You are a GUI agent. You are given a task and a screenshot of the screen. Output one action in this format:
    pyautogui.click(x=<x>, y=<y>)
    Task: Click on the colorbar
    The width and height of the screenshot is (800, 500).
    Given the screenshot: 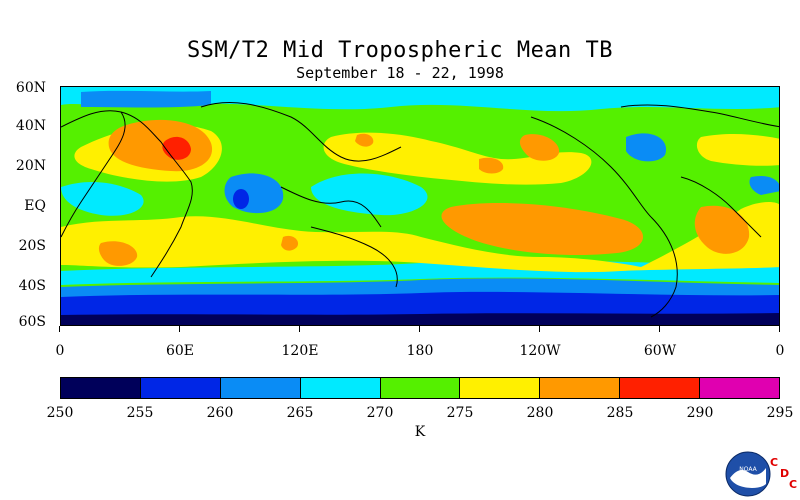 What is the action you would take?
    pyautogui.click(x=420, y=388)
    